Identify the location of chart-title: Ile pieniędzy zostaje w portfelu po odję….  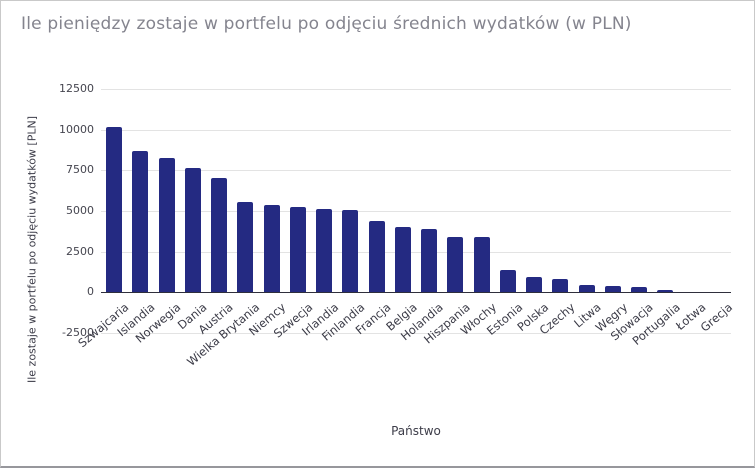
(326, 24).